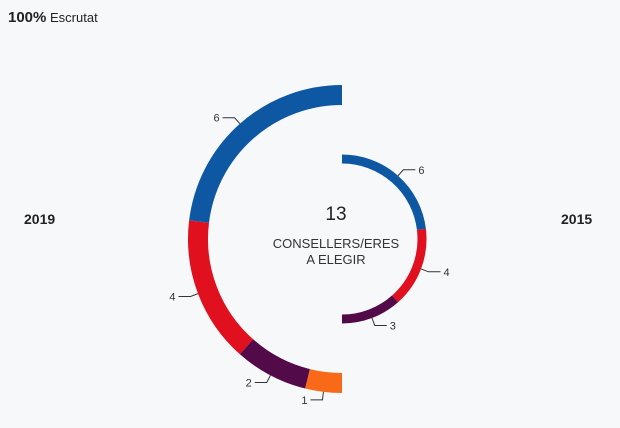 This screenshot has height=428, width=620. What do you see at coordinates (336, 214) in the screenshot?
I see `total-seats: 13` at bounding box center [336, 214].